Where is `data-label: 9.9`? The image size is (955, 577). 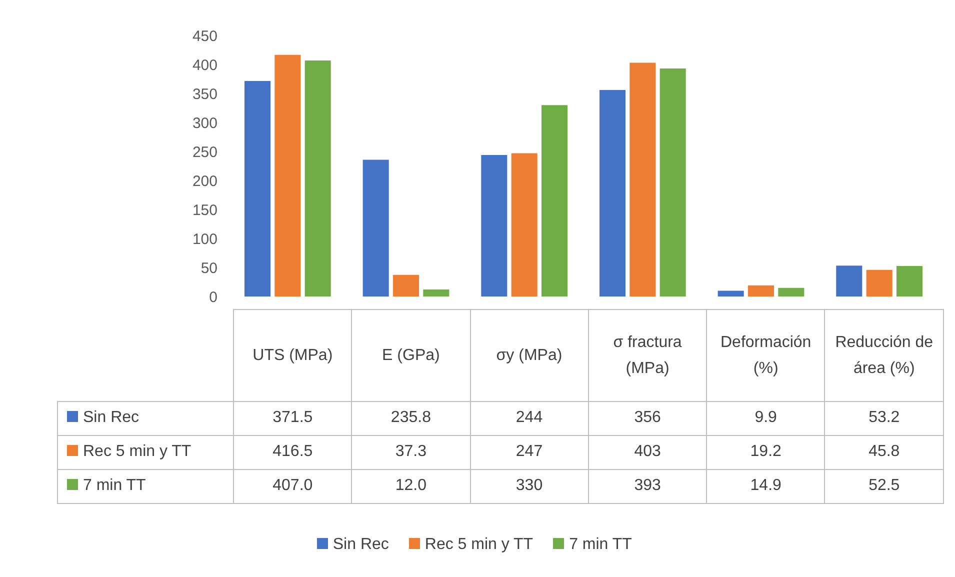
data-label: 9.9 is located at coordinates (765, 419).